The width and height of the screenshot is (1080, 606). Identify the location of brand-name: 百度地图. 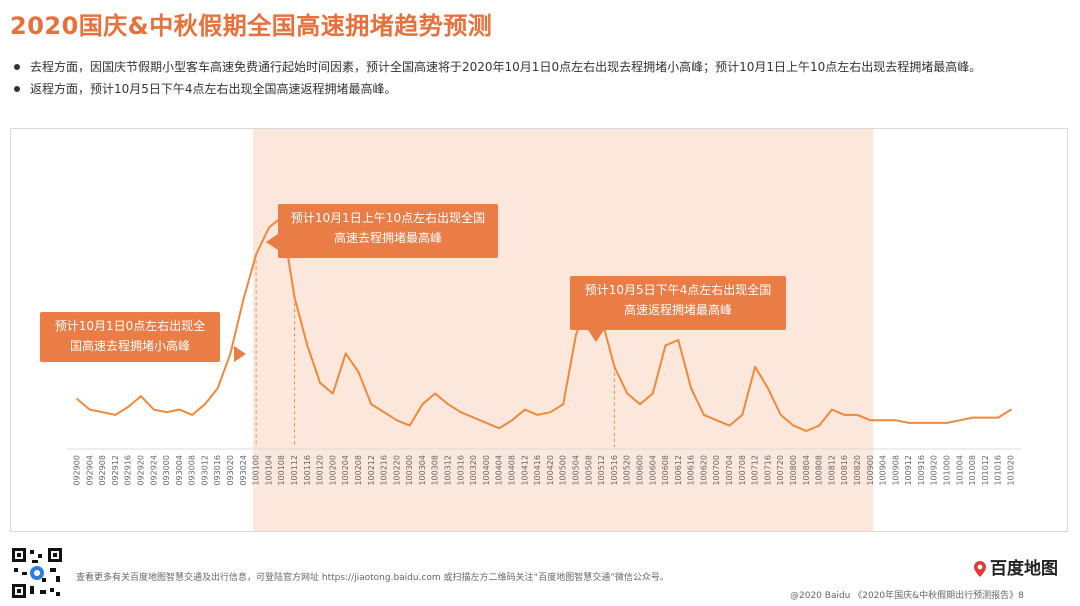
(1024, 569).